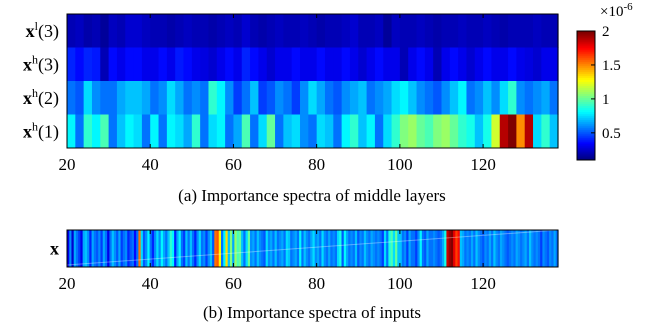 This screenshot has width=657, height=332. What do you see at coordinates (42, 30) in the screenshot?
I see `row-label: xl(3)` at bounding box center [42, 30].